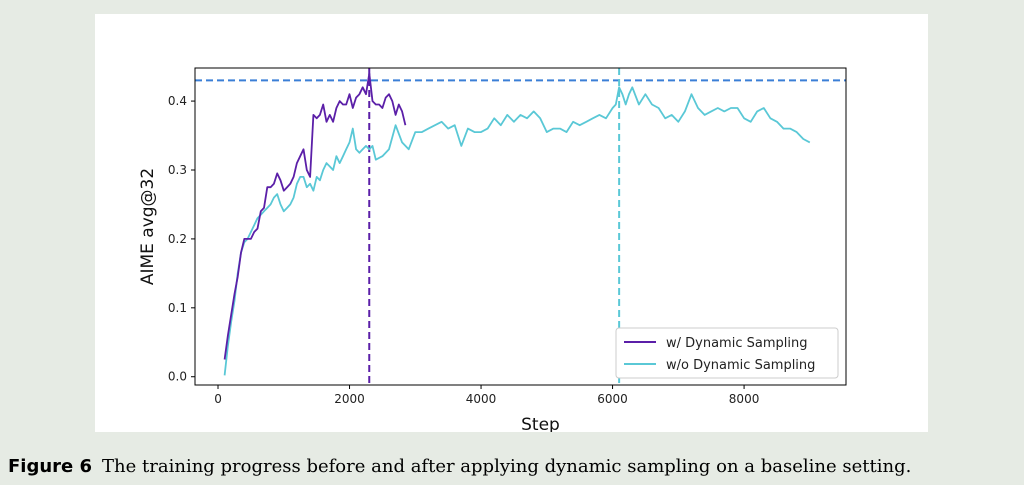 The width and height of the screenshot is (1024, 485). Describe the element at coordinates (349, 399) in the screenshot. I see `x-tick-label: 2000` at that location.